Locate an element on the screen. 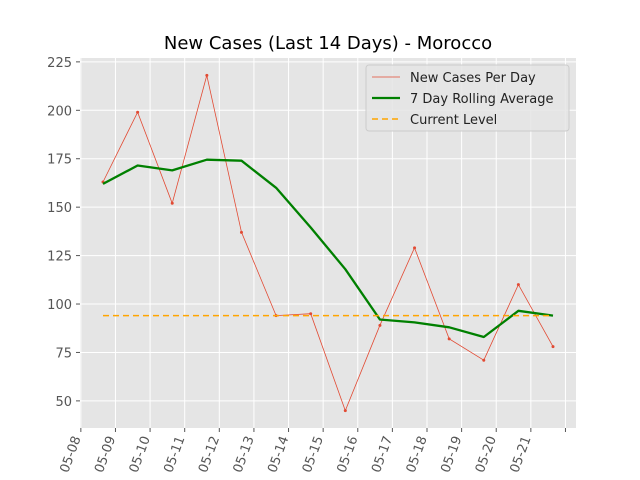  y-tick-label: 200 is located at coordinates (59, 111).